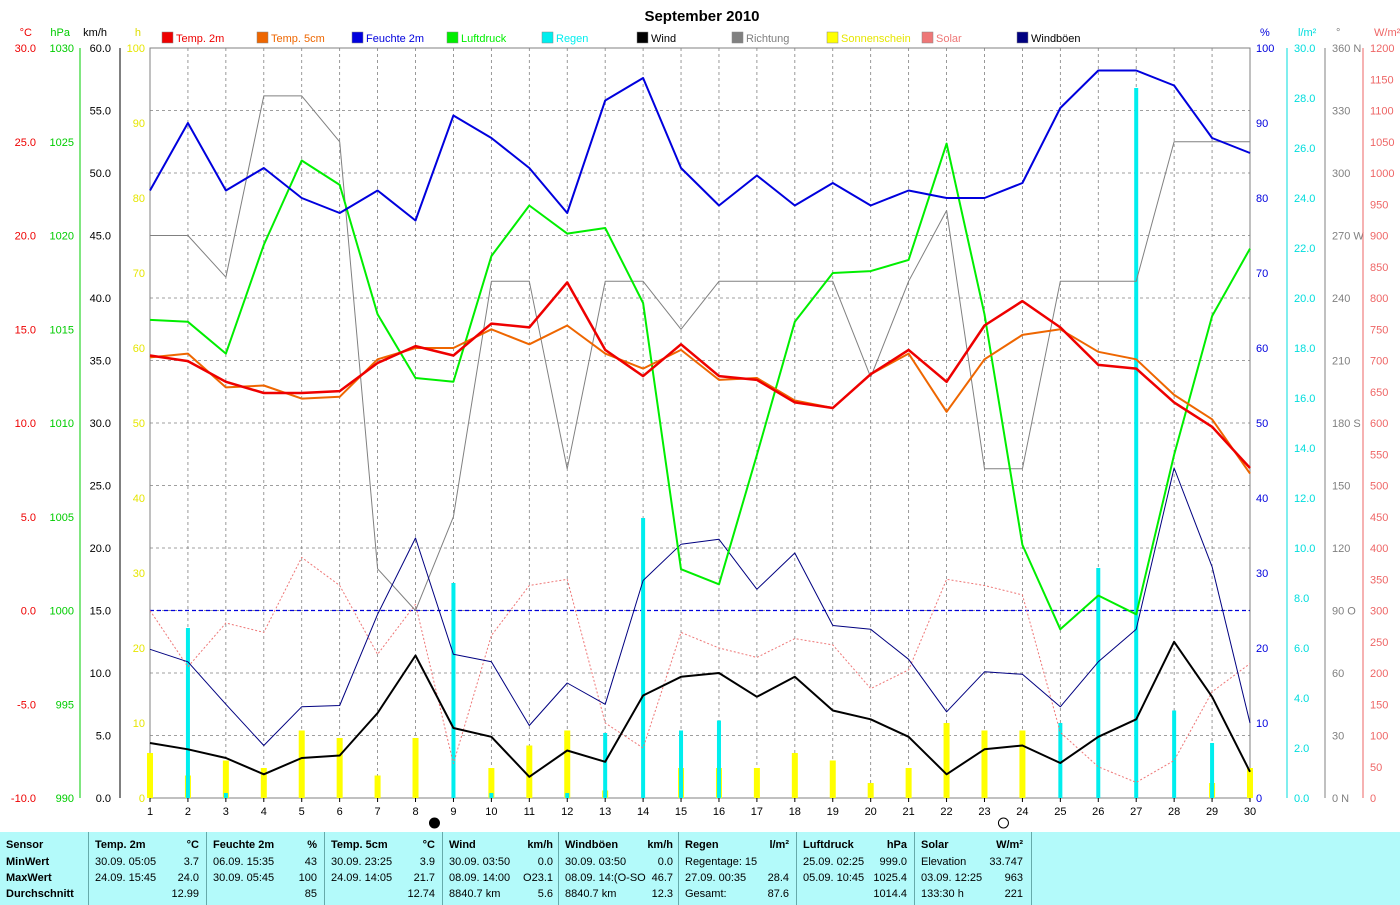 This screenshot has width=1400, height=905. What do you see at coordinates (1346, 49) in the screenshot?
I see `direction-tick-label: 360 N` at bounding box center [1346, 49].